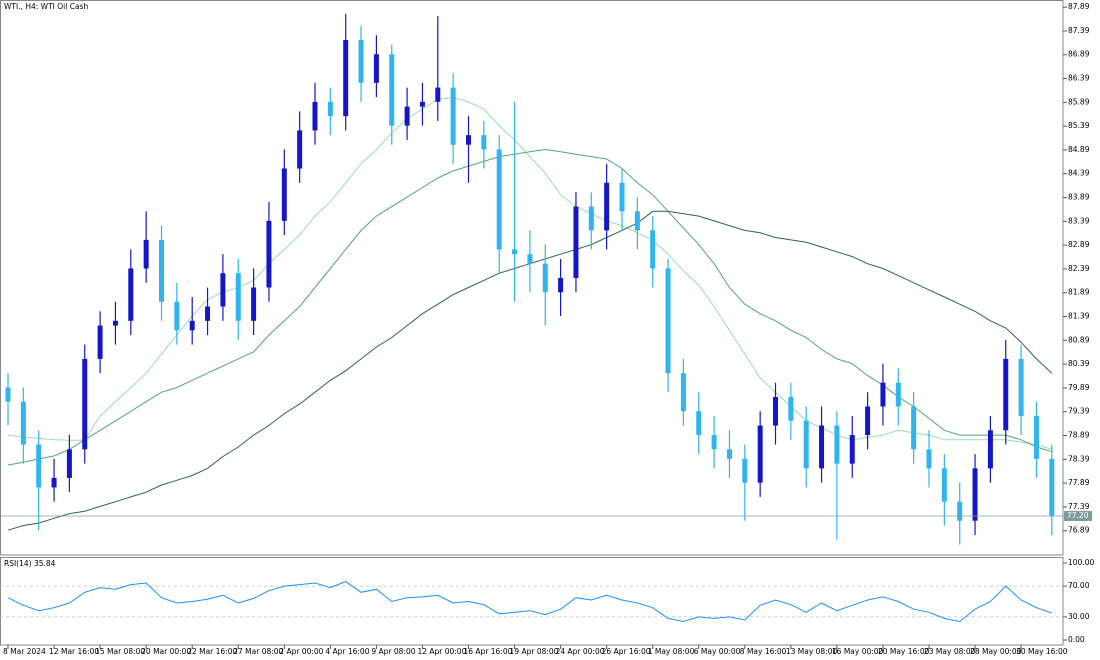 This screenshot has height=660, width=1100. What do you see at coordinates (1079, 78) in the screenshot?
I see `y-tick-label: 86.39` at bounding box center [1079, 78].